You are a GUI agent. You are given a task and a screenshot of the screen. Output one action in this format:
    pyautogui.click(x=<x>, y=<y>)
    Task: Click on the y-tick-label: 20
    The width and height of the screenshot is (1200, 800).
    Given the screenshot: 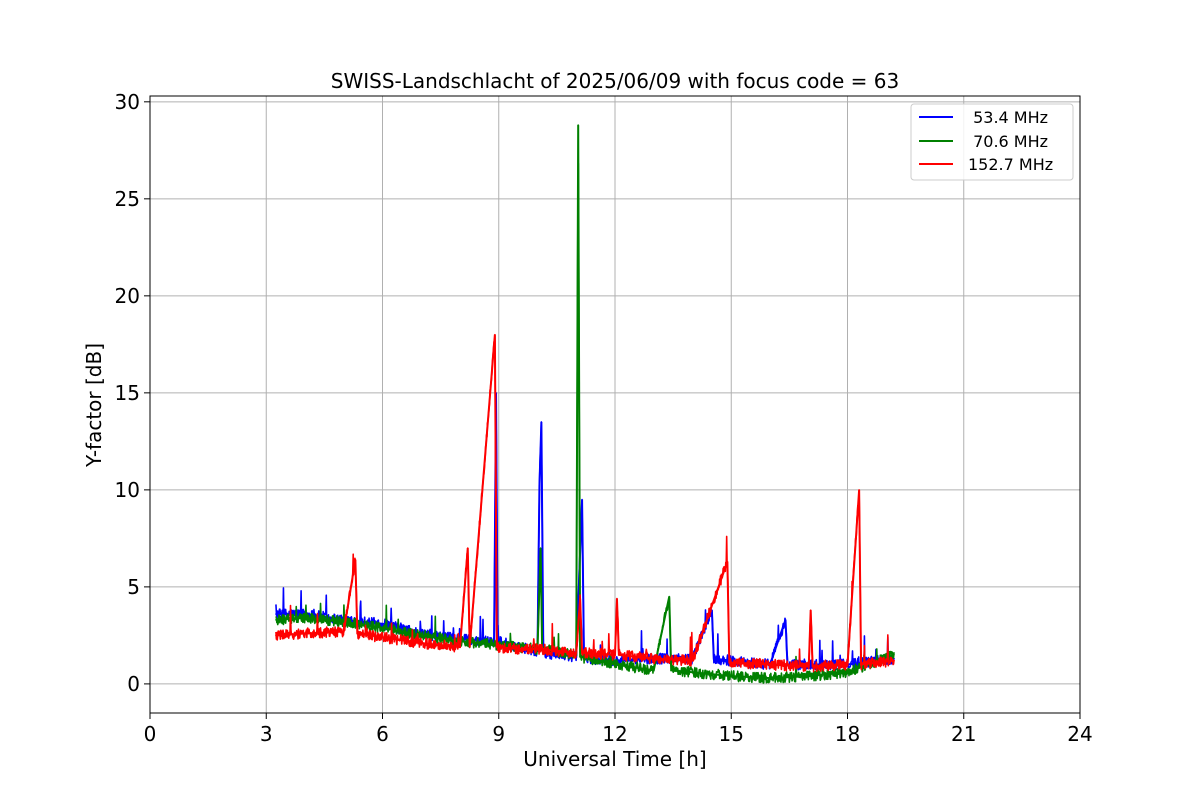 What is the action you would take?
    pyautogui.click(x=127, y=296)
    